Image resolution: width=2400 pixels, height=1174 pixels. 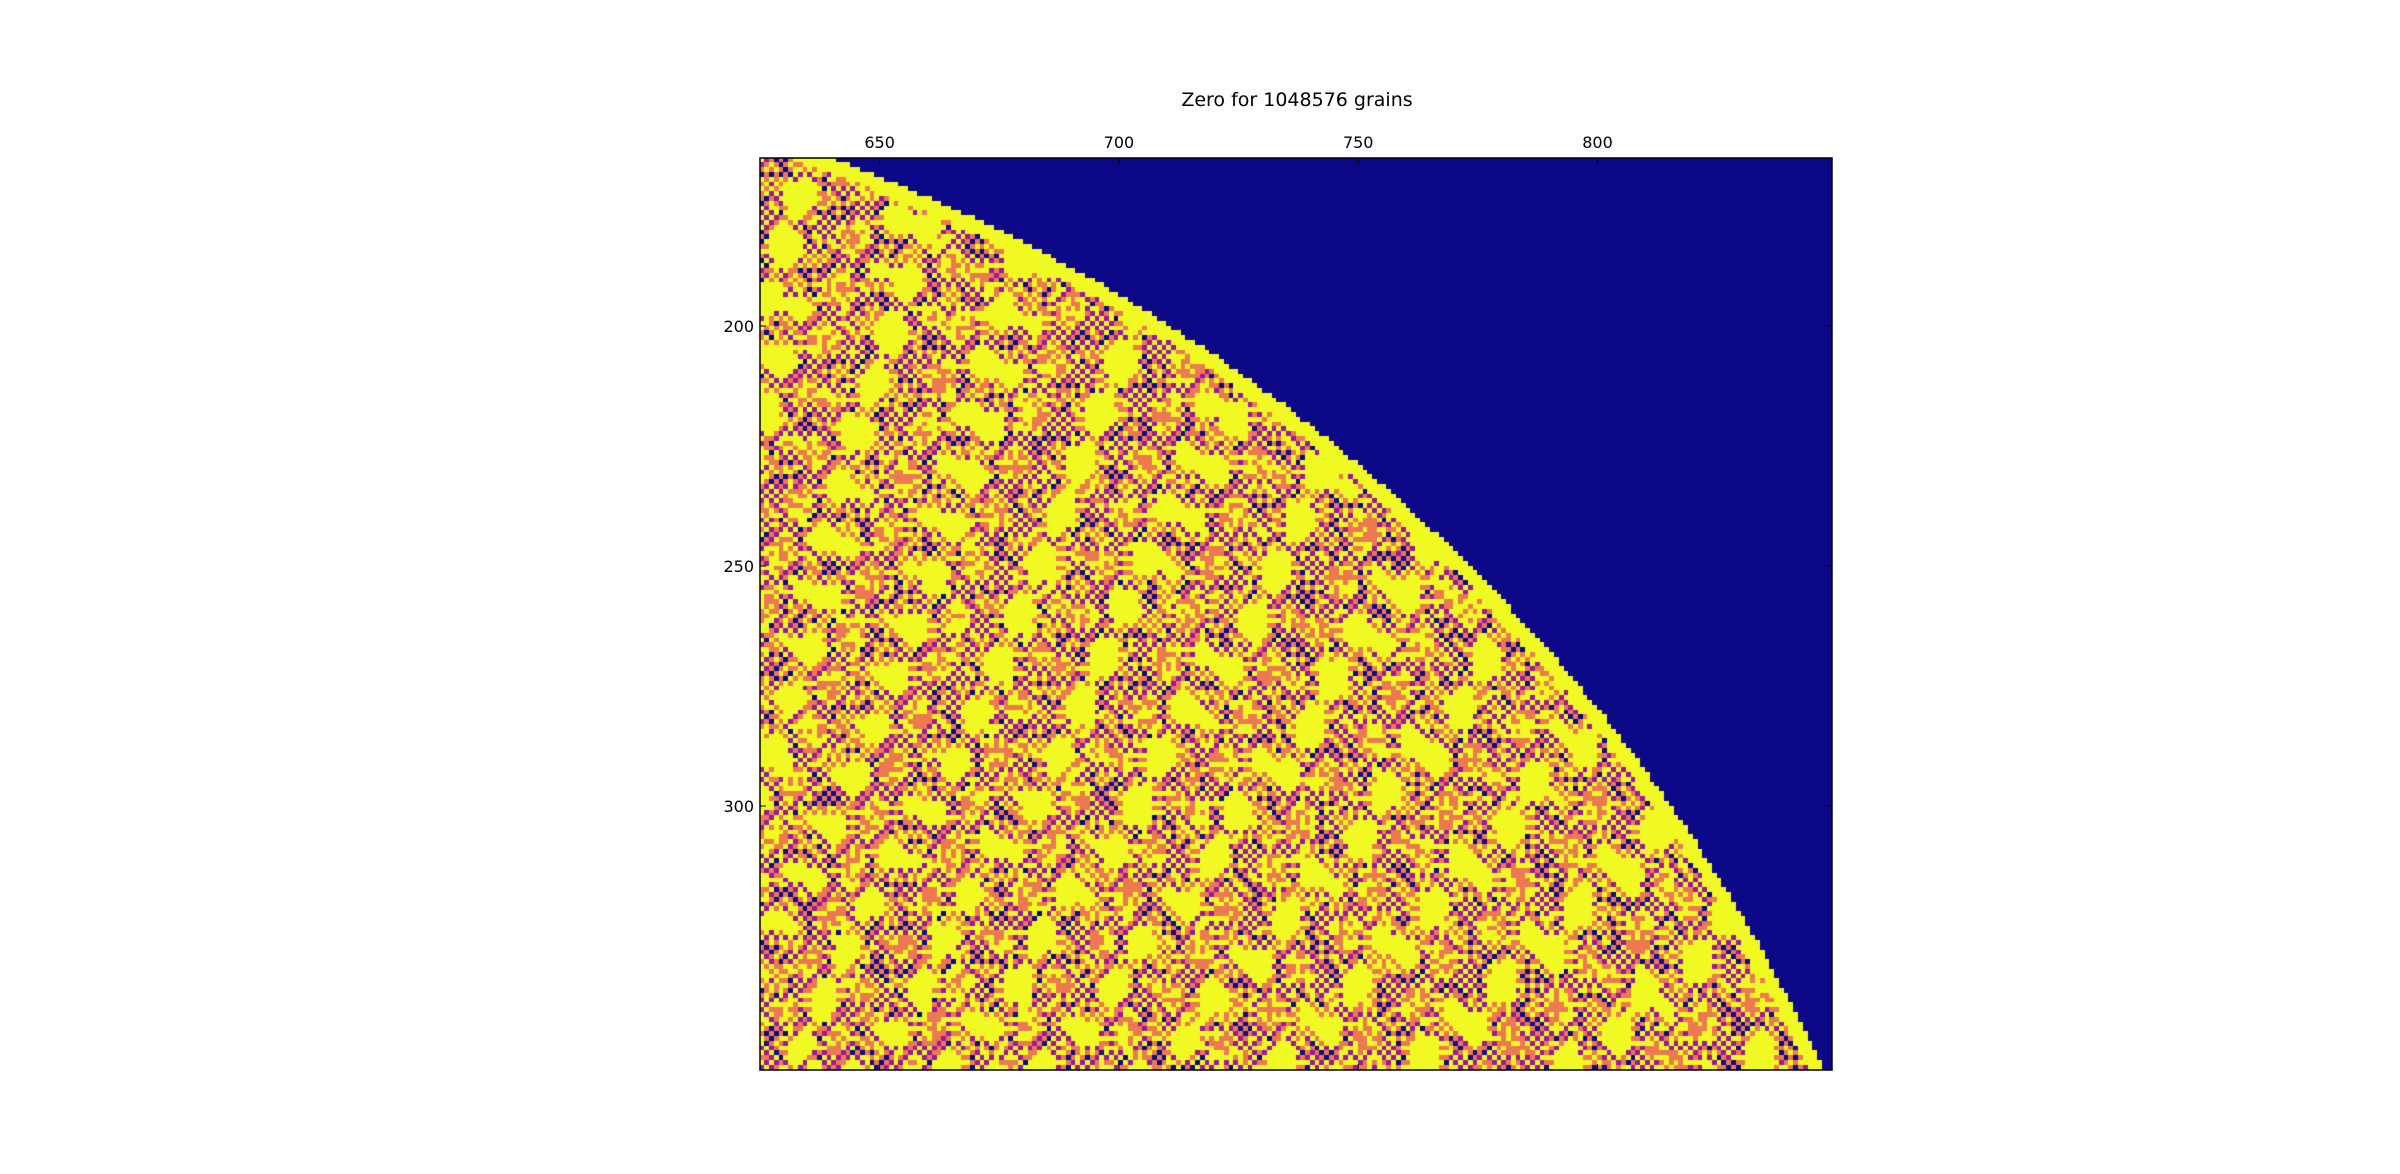 What do you see at coordinates (738, 326) in the screenshot?
I see `y-tick-label: 200` at bounding box center [738, 326].